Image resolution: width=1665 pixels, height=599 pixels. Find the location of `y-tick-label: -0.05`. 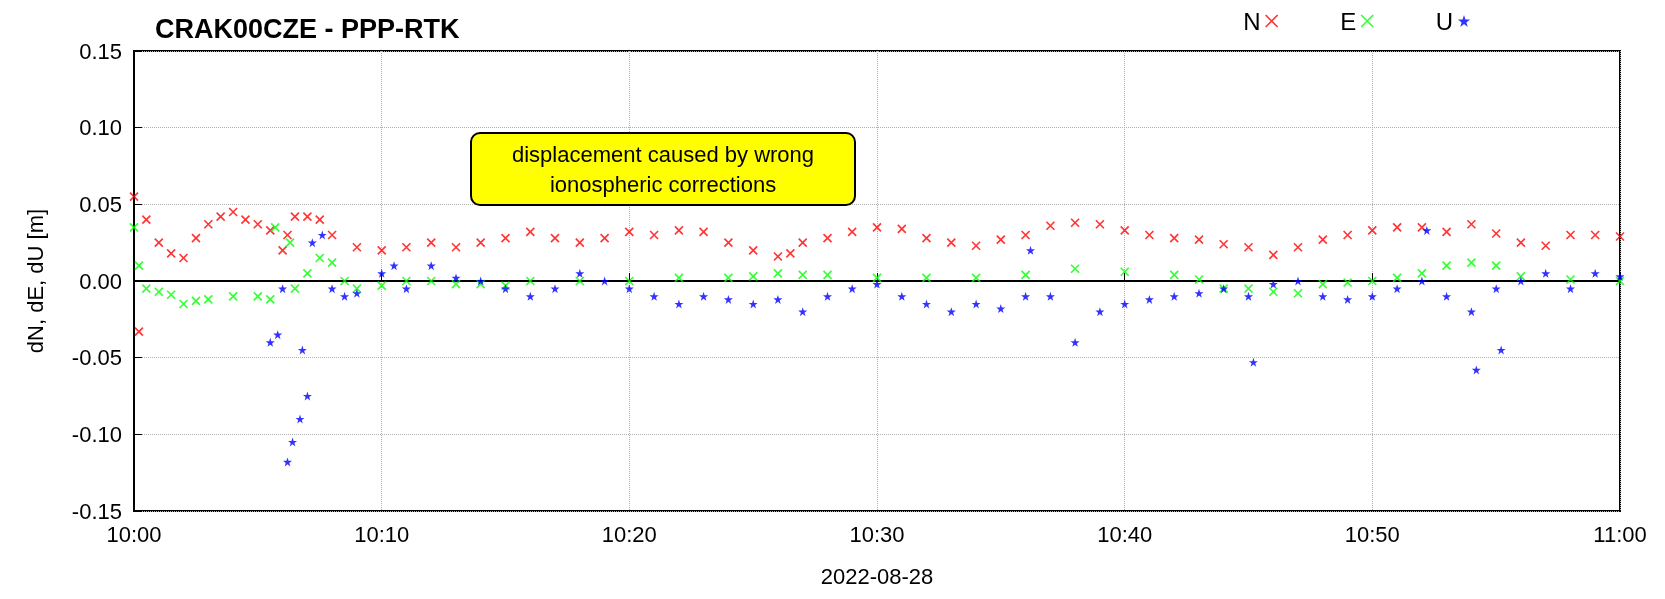

y-tick-label: -0.05 is located at coordinates (96, 358).